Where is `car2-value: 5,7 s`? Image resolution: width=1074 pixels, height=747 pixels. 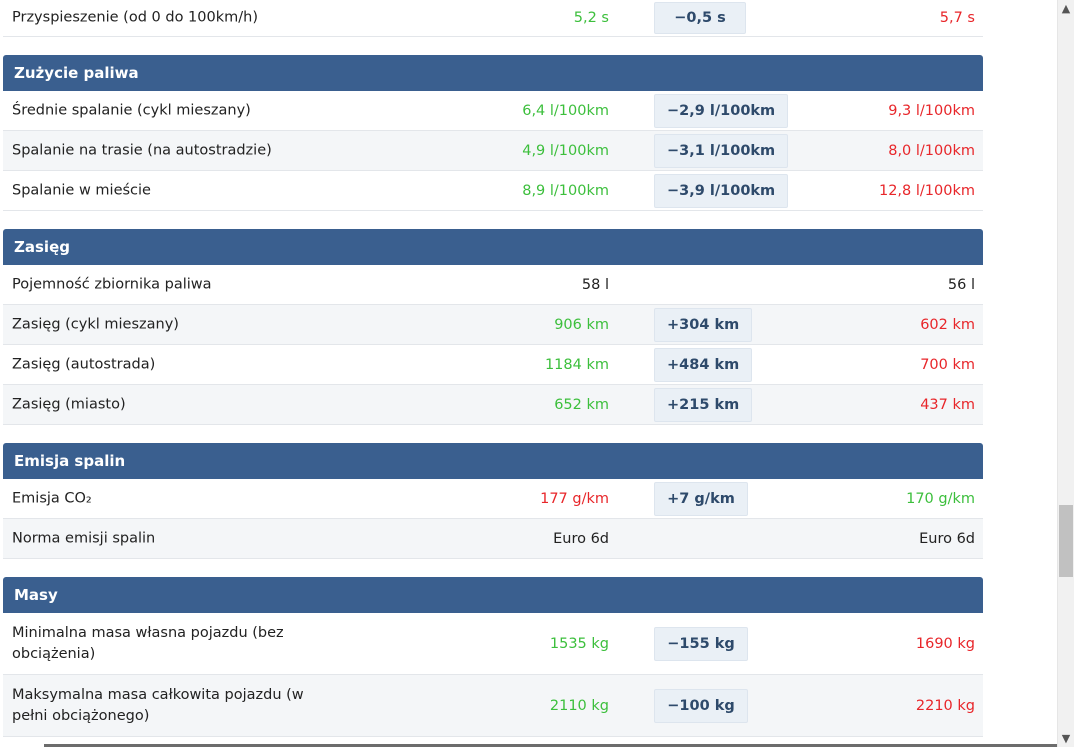
car2-value: 5,7 s is located at coordinates (957, 18).